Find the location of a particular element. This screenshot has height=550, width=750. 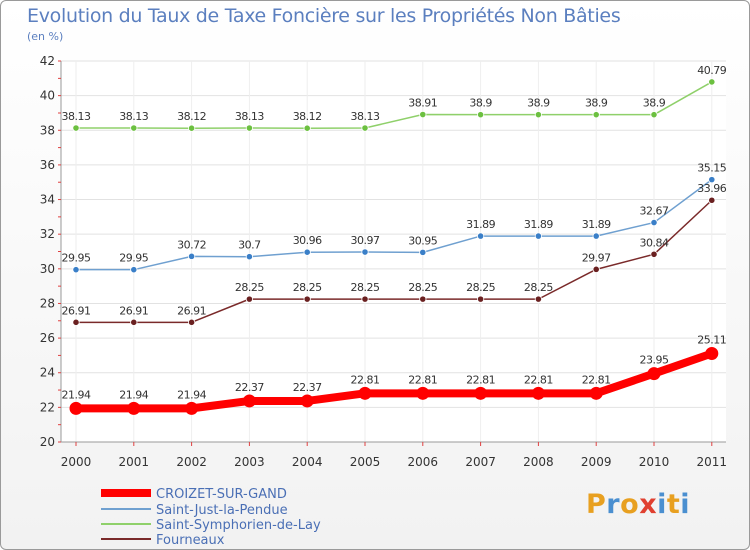

y-tick-label: 40 is located at coordinates (47, 96).